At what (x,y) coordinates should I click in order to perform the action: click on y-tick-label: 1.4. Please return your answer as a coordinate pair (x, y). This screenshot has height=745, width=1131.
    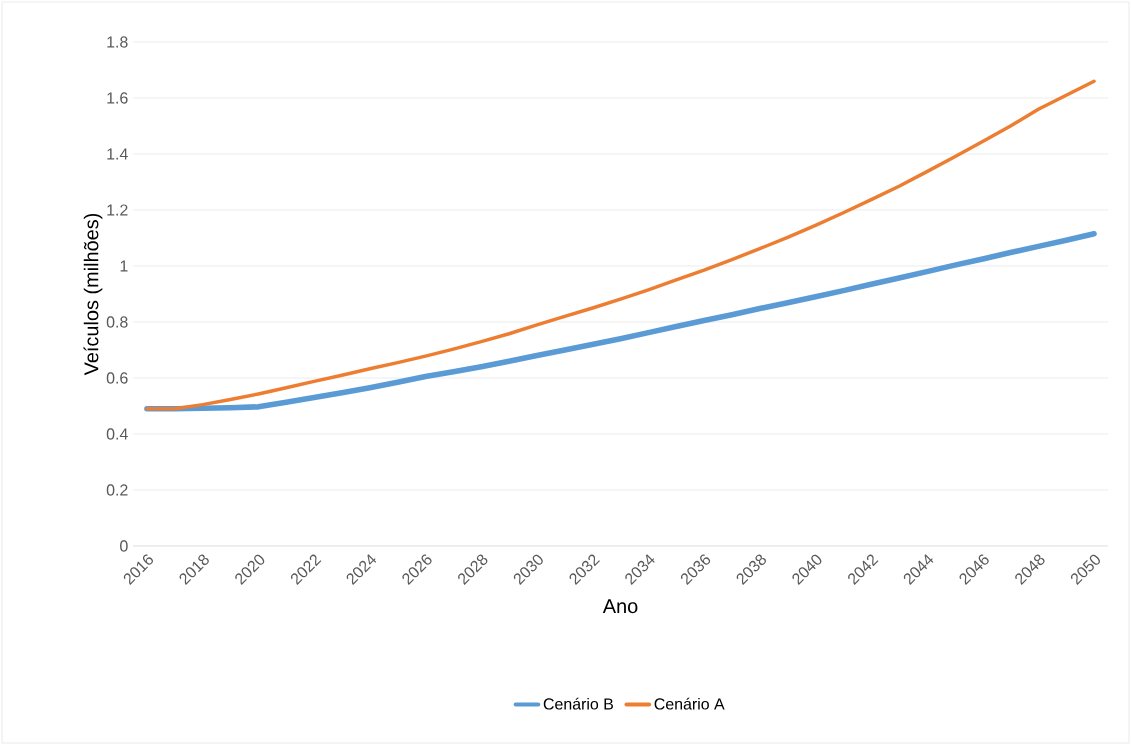
    Looking at the image, I should click on (117, 154).